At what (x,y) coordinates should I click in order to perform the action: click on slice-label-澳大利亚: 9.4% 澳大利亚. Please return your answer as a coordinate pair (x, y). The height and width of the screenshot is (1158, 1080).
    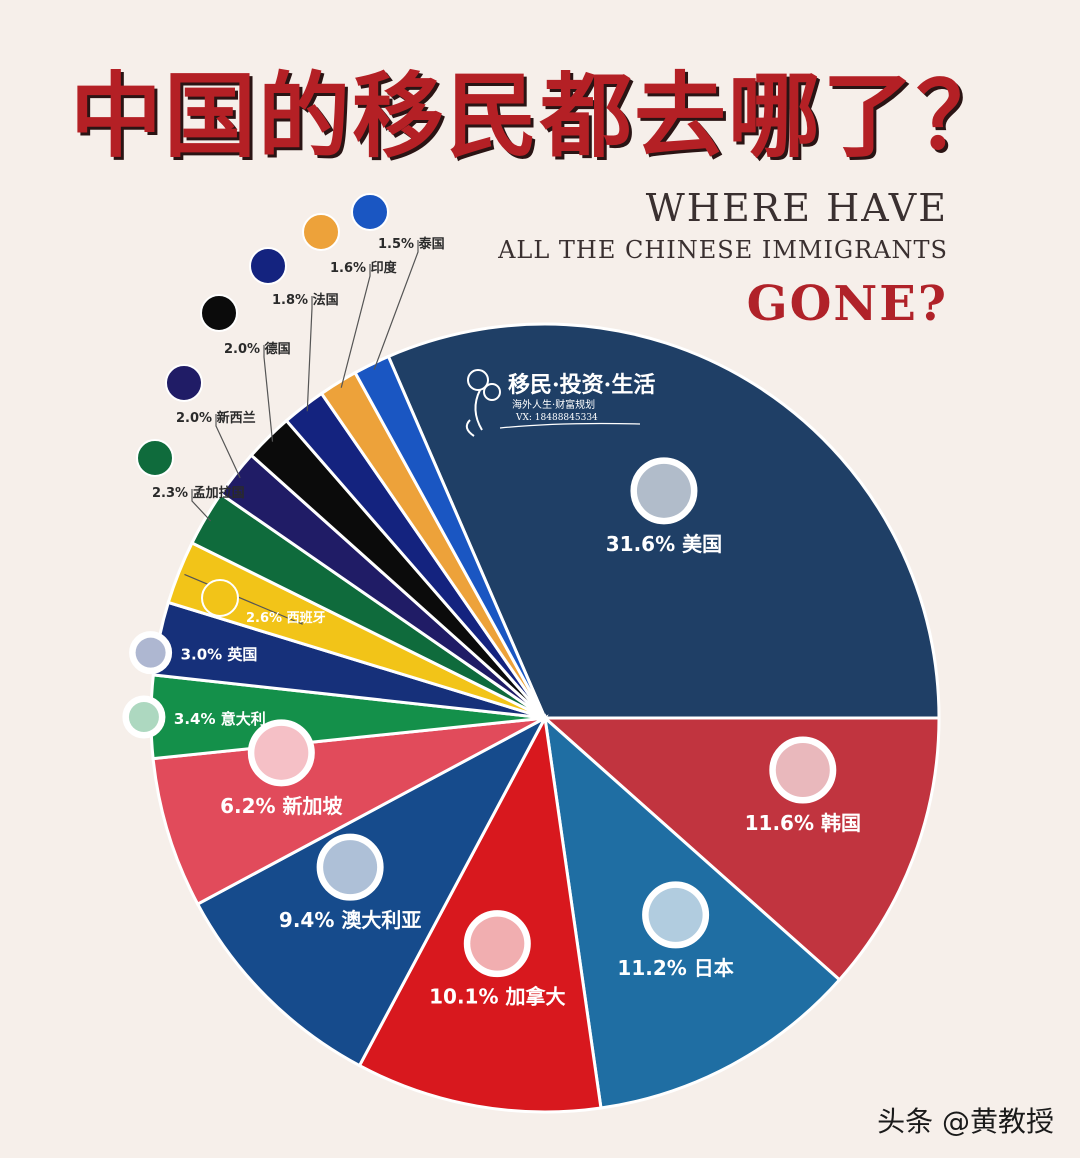
    Looking at the image, I should click on (350, 920).